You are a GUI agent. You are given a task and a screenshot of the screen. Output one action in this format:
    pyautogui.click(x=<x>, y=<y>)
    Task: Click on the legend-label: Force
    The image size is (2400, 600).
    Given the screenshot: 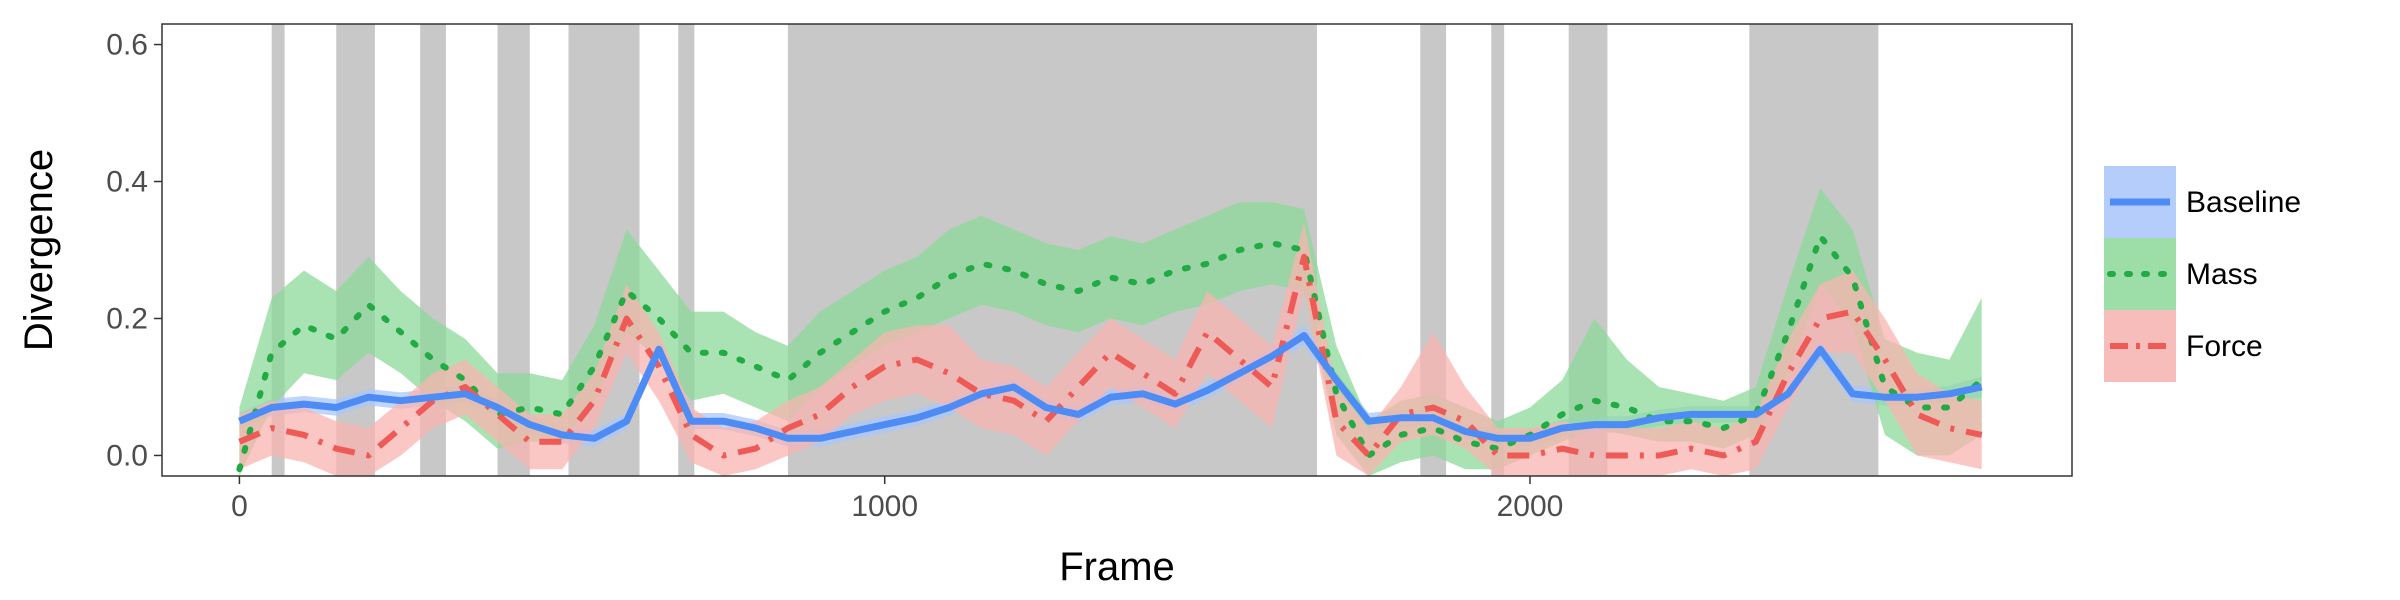 What is the action you would take?
    pyautogui.click(x=2224, y=346)
    